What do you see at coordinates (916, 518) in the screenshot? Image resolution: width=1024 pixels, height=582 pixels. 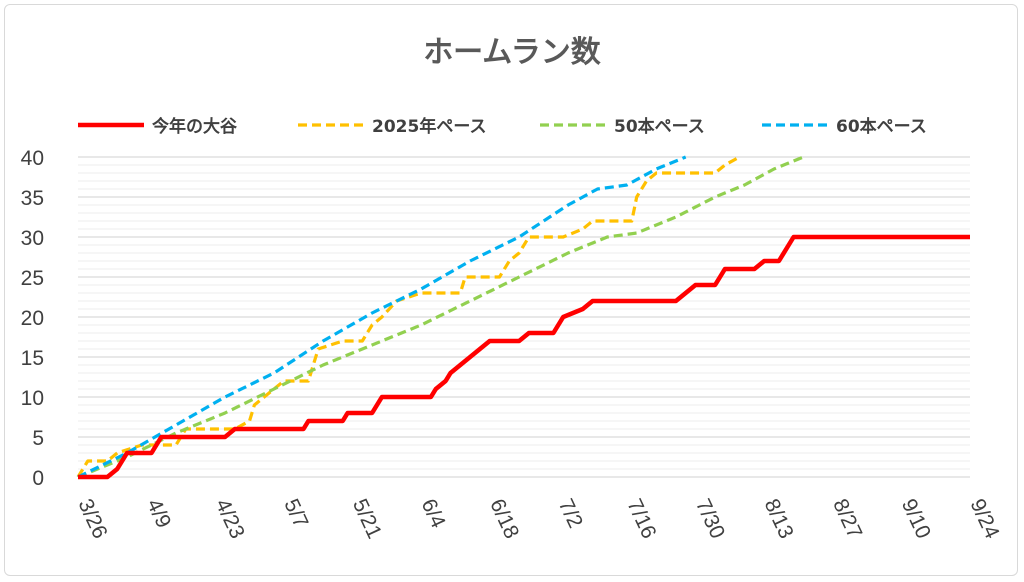 I see `x-tick-label: 9/10` at bounding box center [916, 518].